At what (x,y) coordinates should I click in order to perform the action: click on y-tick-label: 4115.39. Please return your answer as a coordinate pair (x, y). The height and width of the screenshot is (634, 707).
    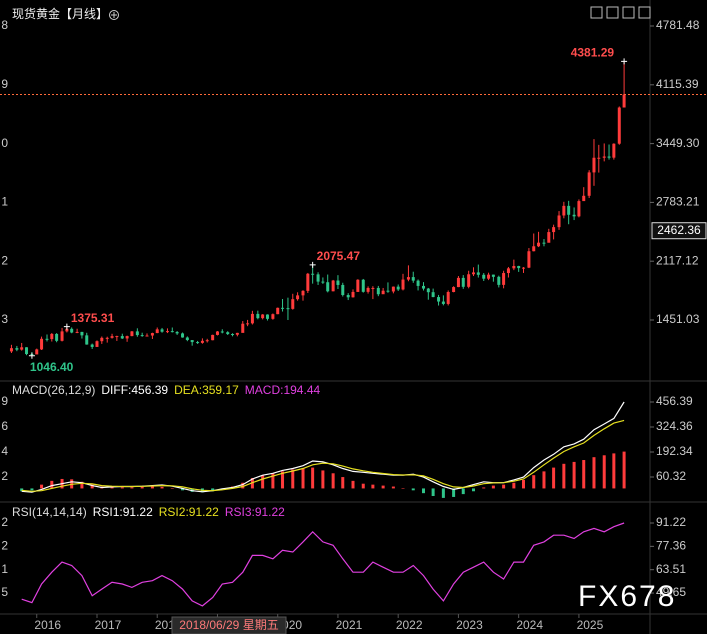
    Looking at the image, I should click on (677, 84).